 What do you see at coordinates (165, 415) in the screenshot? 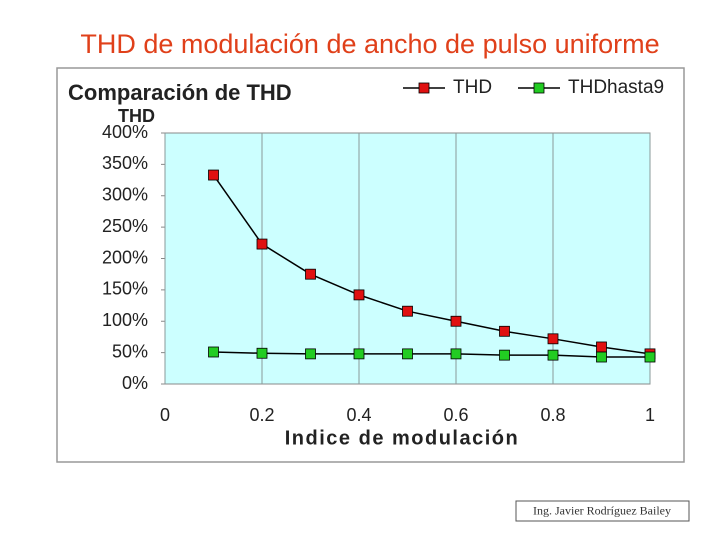
I see `x-tick-label: 0` at bounding box center [165, 415].